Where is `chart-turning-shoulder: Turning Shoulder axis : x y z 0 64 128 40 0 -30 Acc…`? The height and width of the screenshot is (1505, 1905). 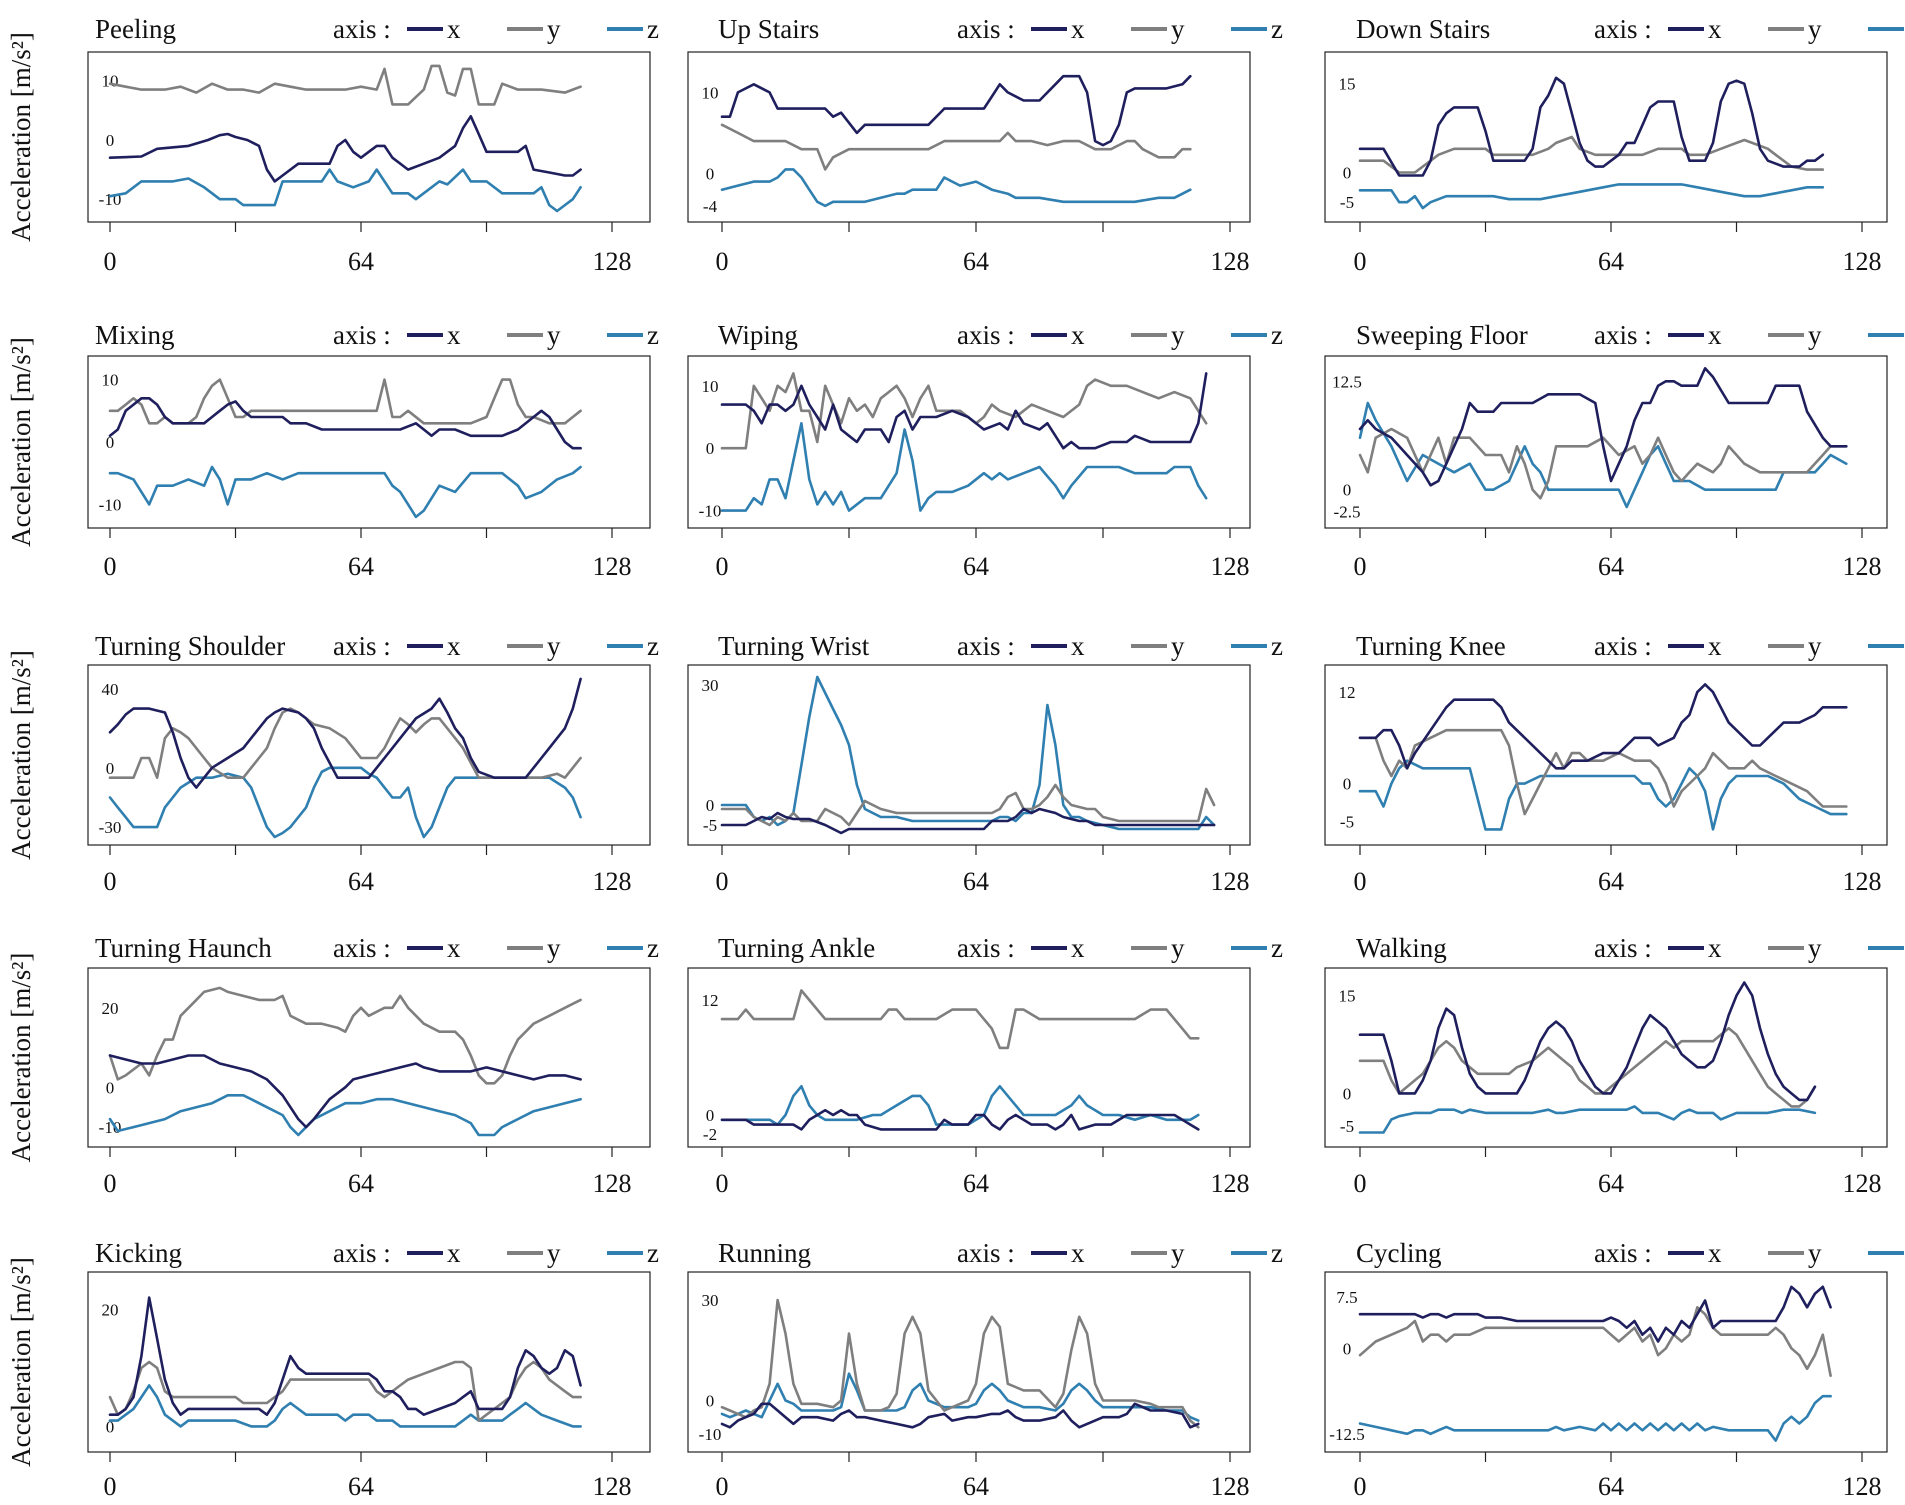 chart-turning-shoulder: Turning Shoulder axis : x y z 0 64 128 40 0 -30 Acc… is located at coordinates (332, 763).